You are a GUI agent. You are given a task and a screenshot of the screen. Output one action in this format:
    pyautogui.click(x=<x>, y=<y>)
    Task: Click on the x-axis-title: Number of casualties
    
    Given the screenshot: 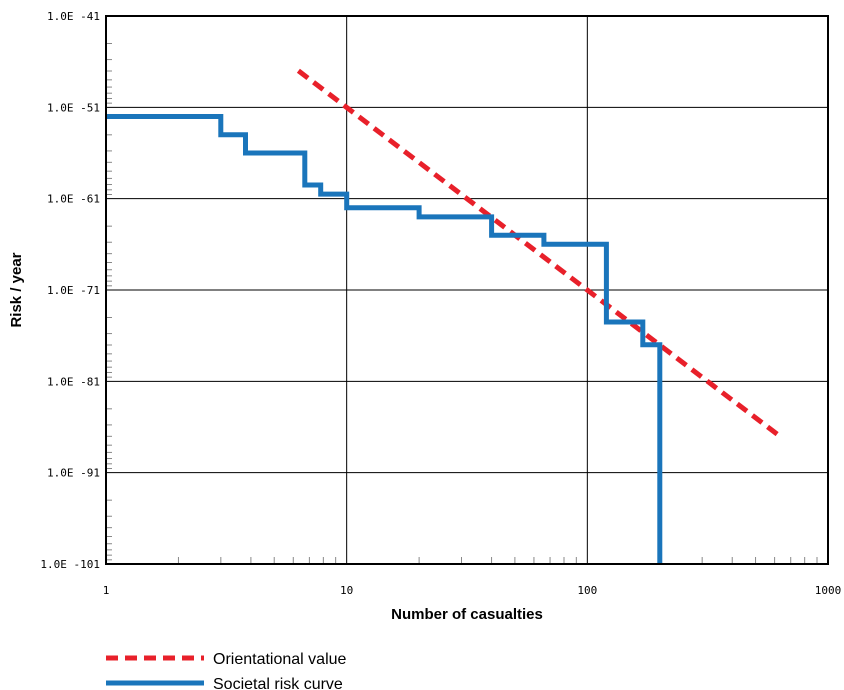 What is the action you would take?
    pyautogui.click(x=467, y=614)
    